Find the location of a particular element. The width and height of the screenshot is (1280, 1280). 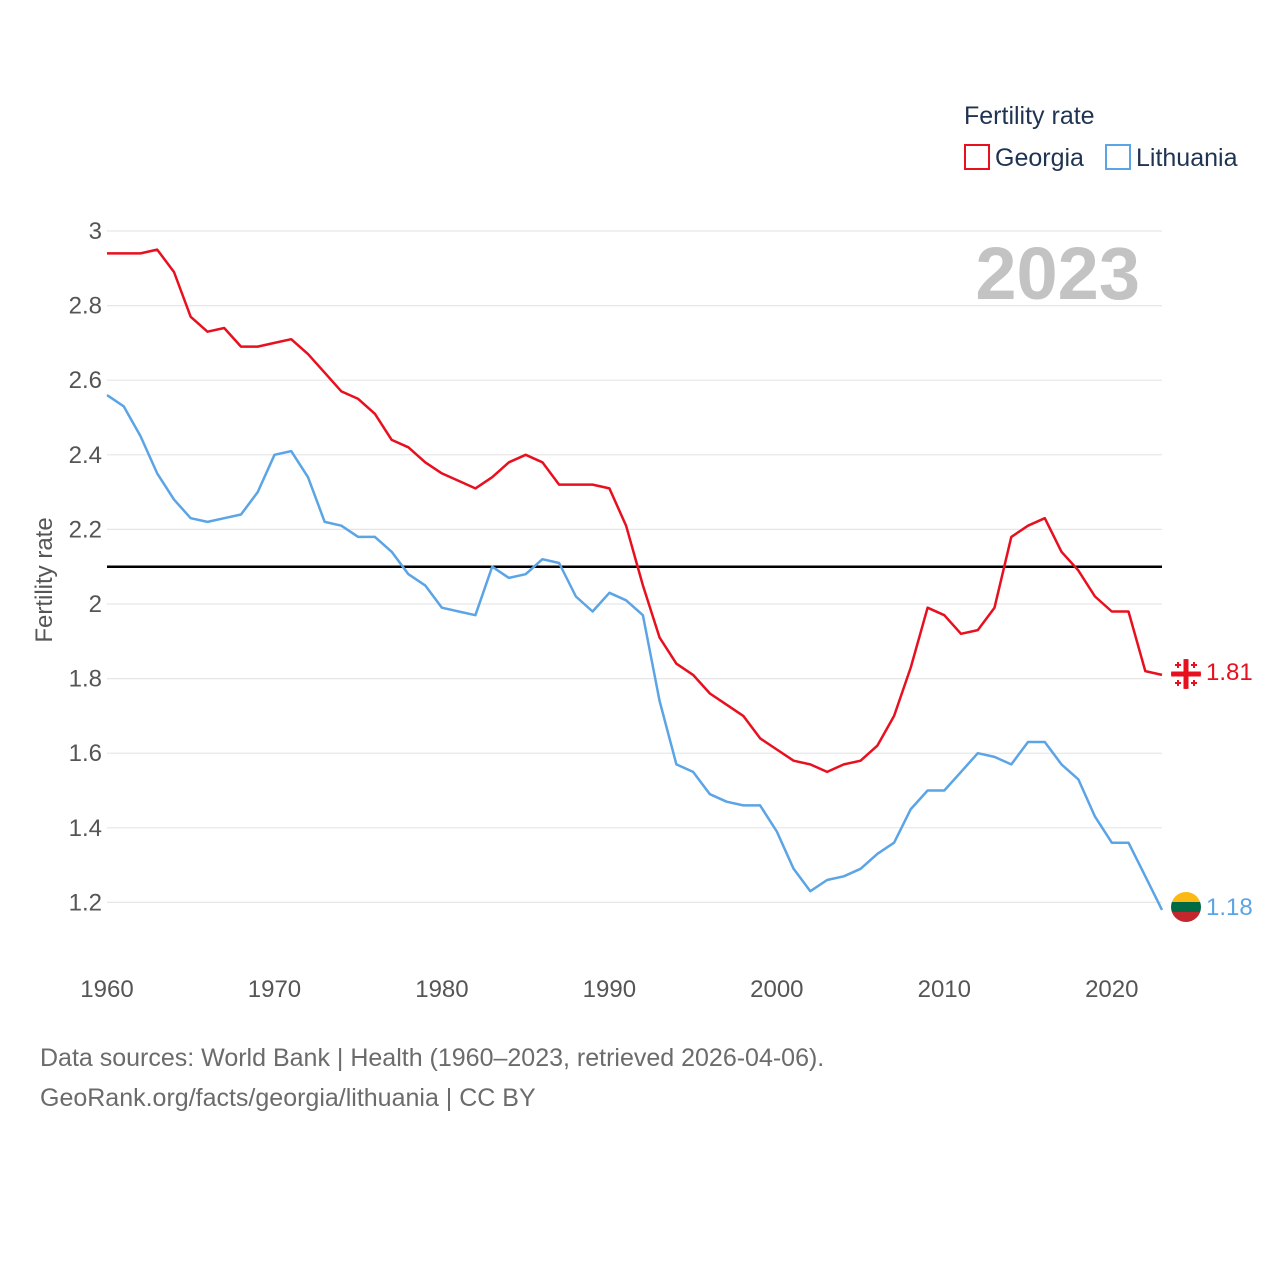

lithuania-flag-icon is located at coordinates (1186, 907).